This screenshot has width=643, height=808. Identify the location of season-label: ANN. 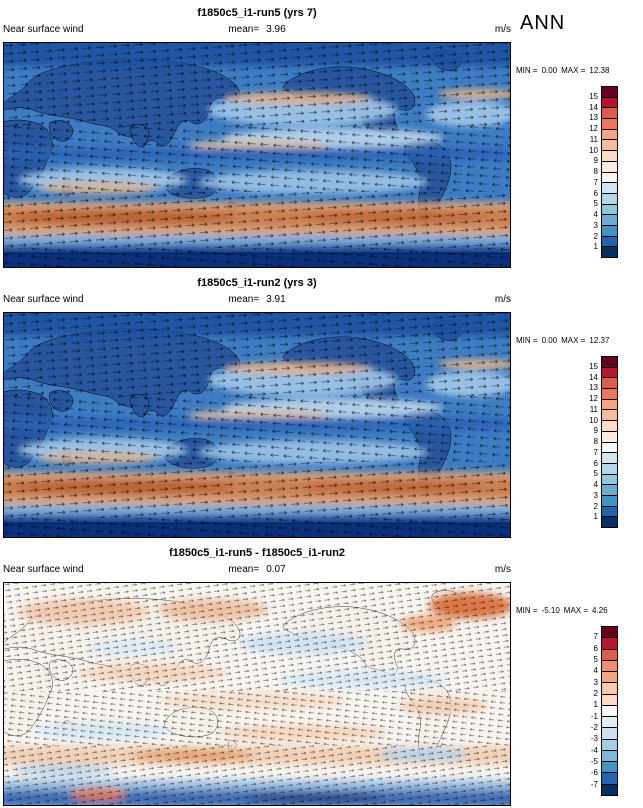
(543, 23).